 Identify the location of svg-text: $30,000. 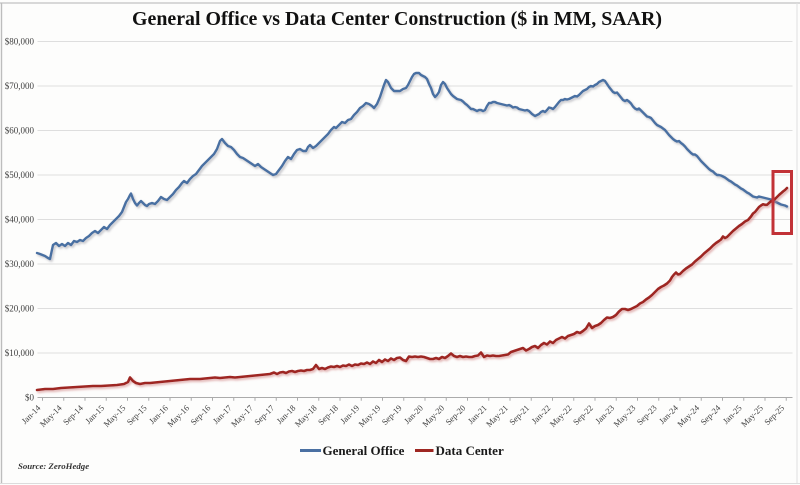
(20, 264).